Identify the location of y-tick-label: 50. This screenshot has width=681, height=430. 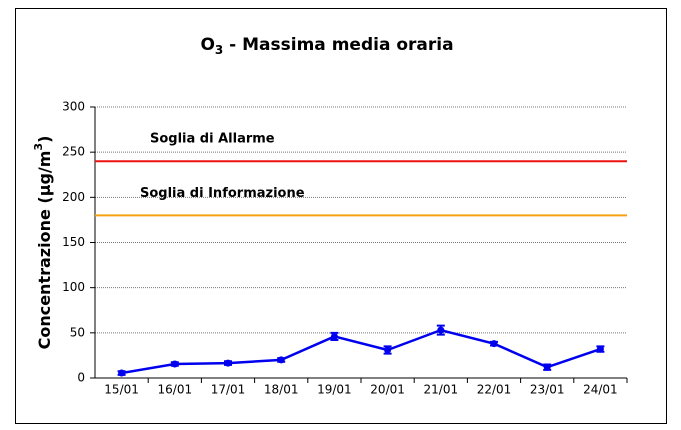
(77, 332).